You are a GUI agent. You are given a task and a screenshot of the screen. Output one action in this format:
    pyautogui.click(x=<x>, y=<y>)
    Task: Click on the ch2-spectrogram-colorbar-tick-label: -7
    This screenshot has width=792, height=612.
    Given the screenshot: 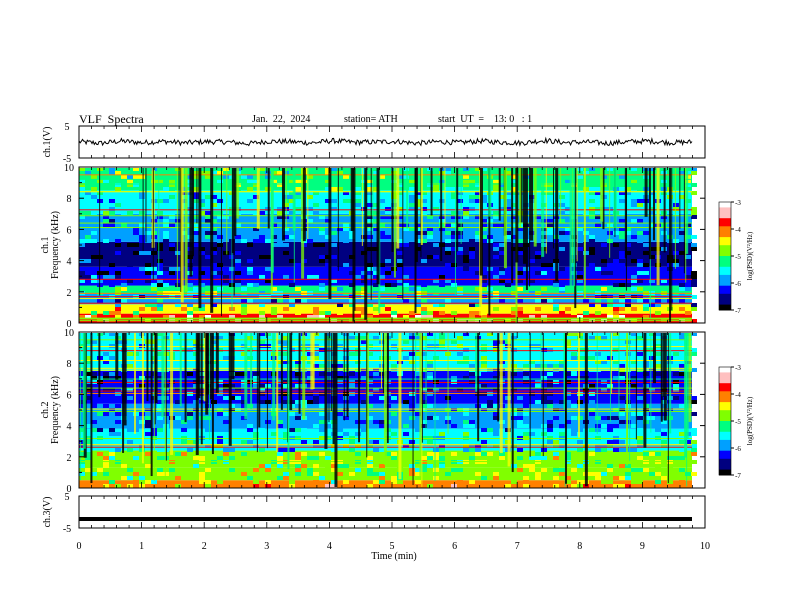 What is the action you would take?
    pyautogui.click(x=738, y=476)
    